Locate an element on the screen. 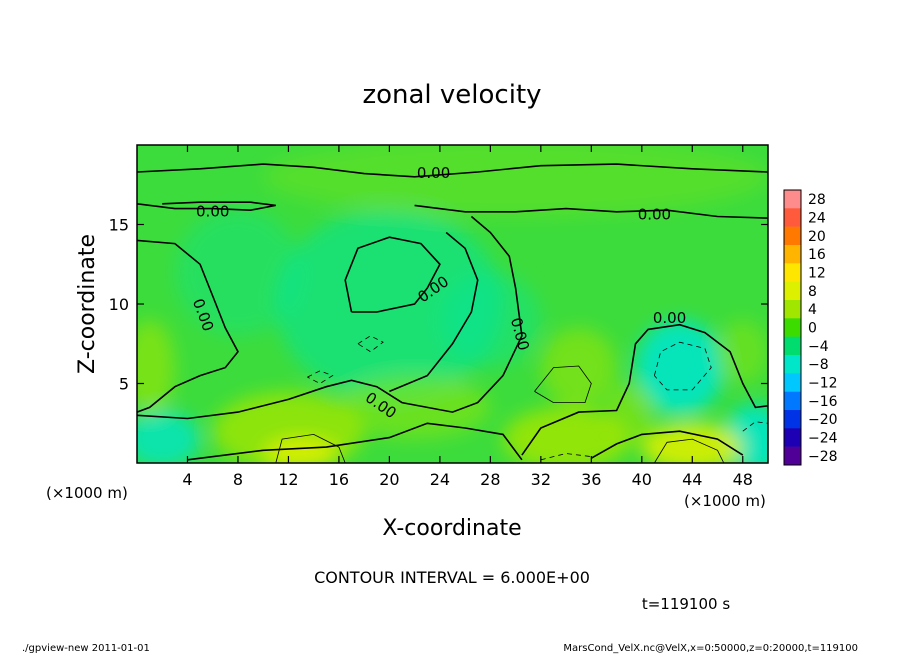 This screenshot has height=654, width=904. x-tick-label: 28 is located at coordinates (490, 479).